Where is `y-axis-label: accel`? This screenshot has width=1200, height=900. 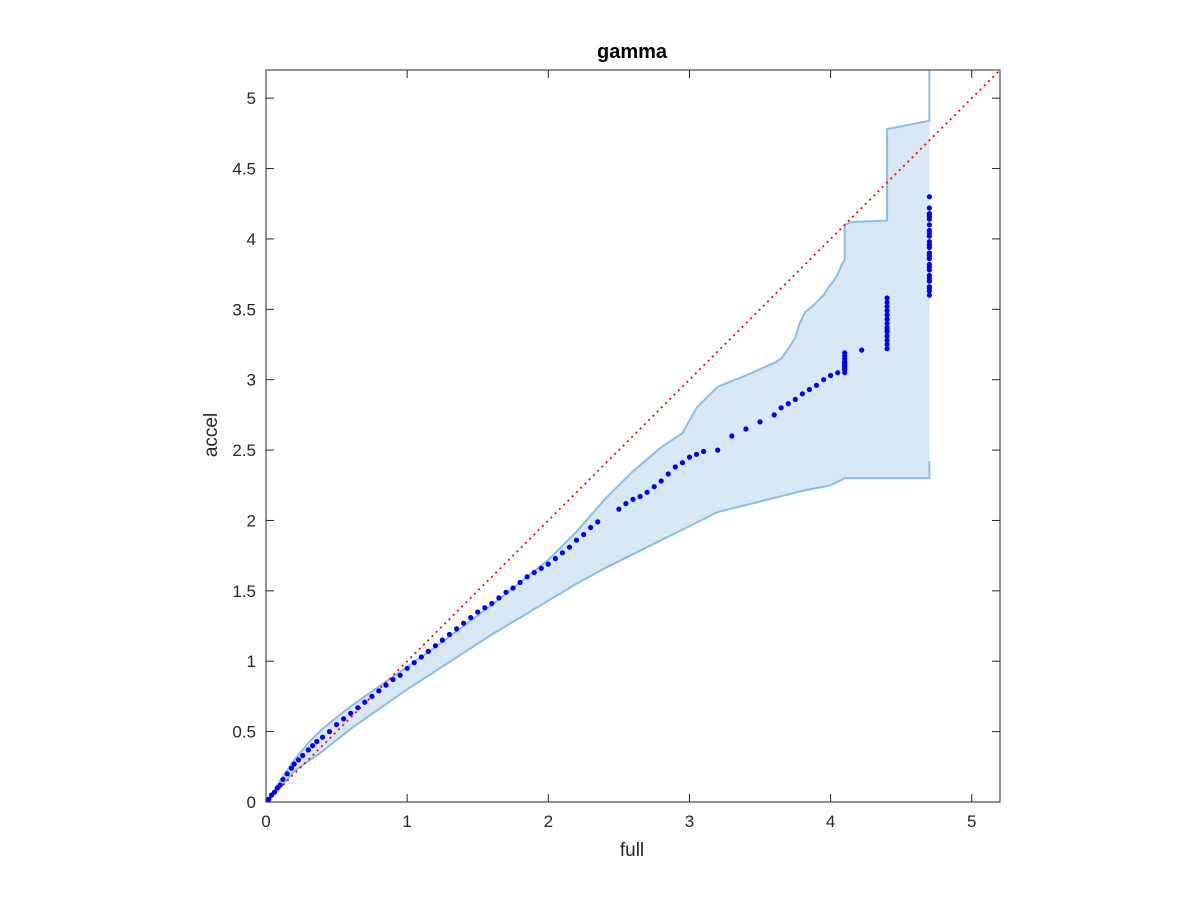 y-axis-label: accel is located at coordinates (211, 435).